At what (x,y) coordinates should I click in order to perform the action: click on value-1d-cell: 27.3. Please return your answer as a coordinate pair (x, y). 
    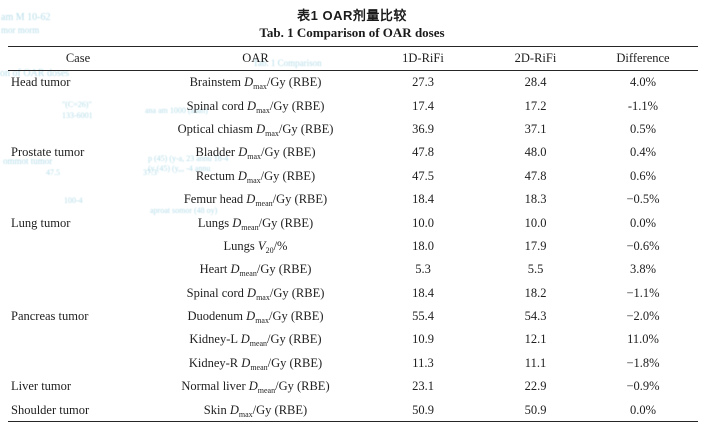
    Looking at the image, I should click on (423, 82).